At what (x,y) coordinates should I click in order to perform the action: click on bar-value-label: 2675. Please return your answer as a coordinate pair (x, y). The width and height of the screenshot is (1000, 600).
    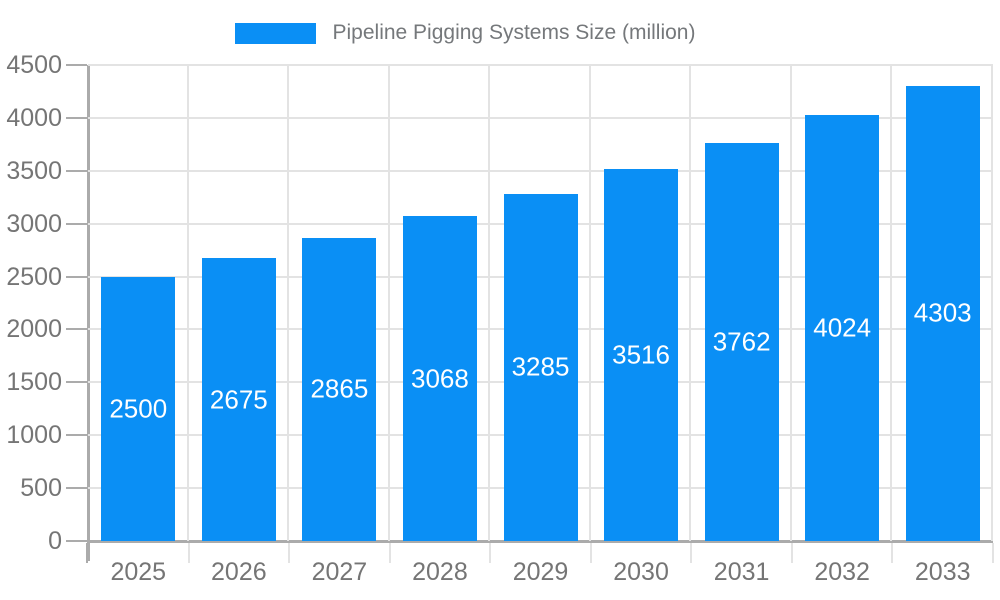
    Looking at the image, I should click on (238, 399).